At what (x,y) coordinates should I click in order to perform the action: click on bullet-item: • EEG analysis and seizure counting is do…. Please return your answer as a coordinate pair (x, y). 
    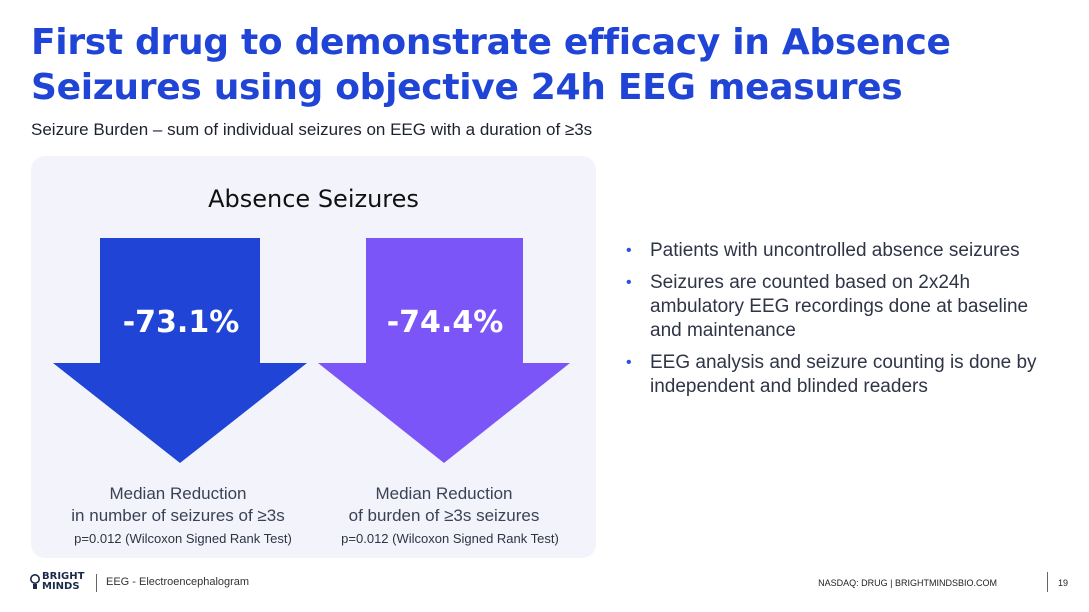
    Looking at the image, I should click on (844, 375).